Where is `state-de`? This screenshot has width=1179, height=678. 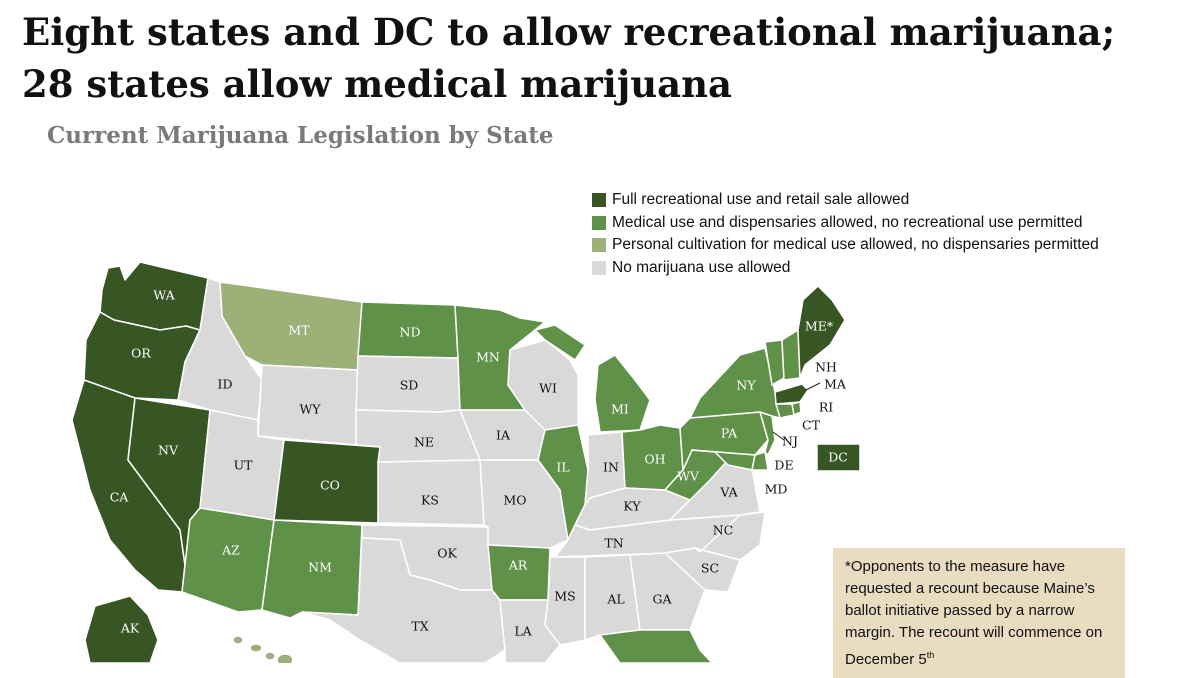
state-de is located at coordinates (760, 461).